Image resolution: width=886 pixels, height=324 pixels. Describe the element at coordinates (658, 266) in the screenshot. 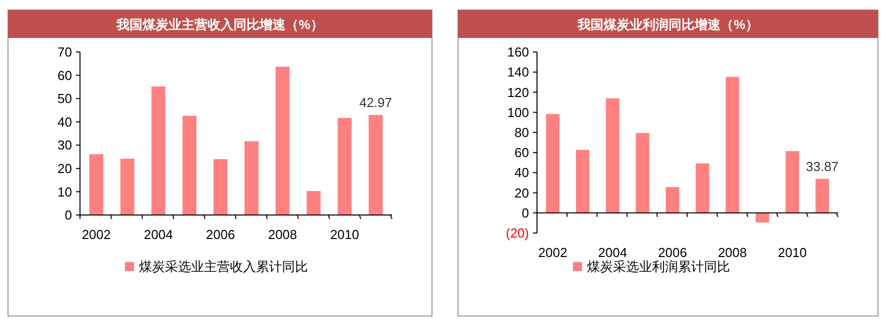

I see `legend-label: 煤炭采选业利润累计同比` at that location.